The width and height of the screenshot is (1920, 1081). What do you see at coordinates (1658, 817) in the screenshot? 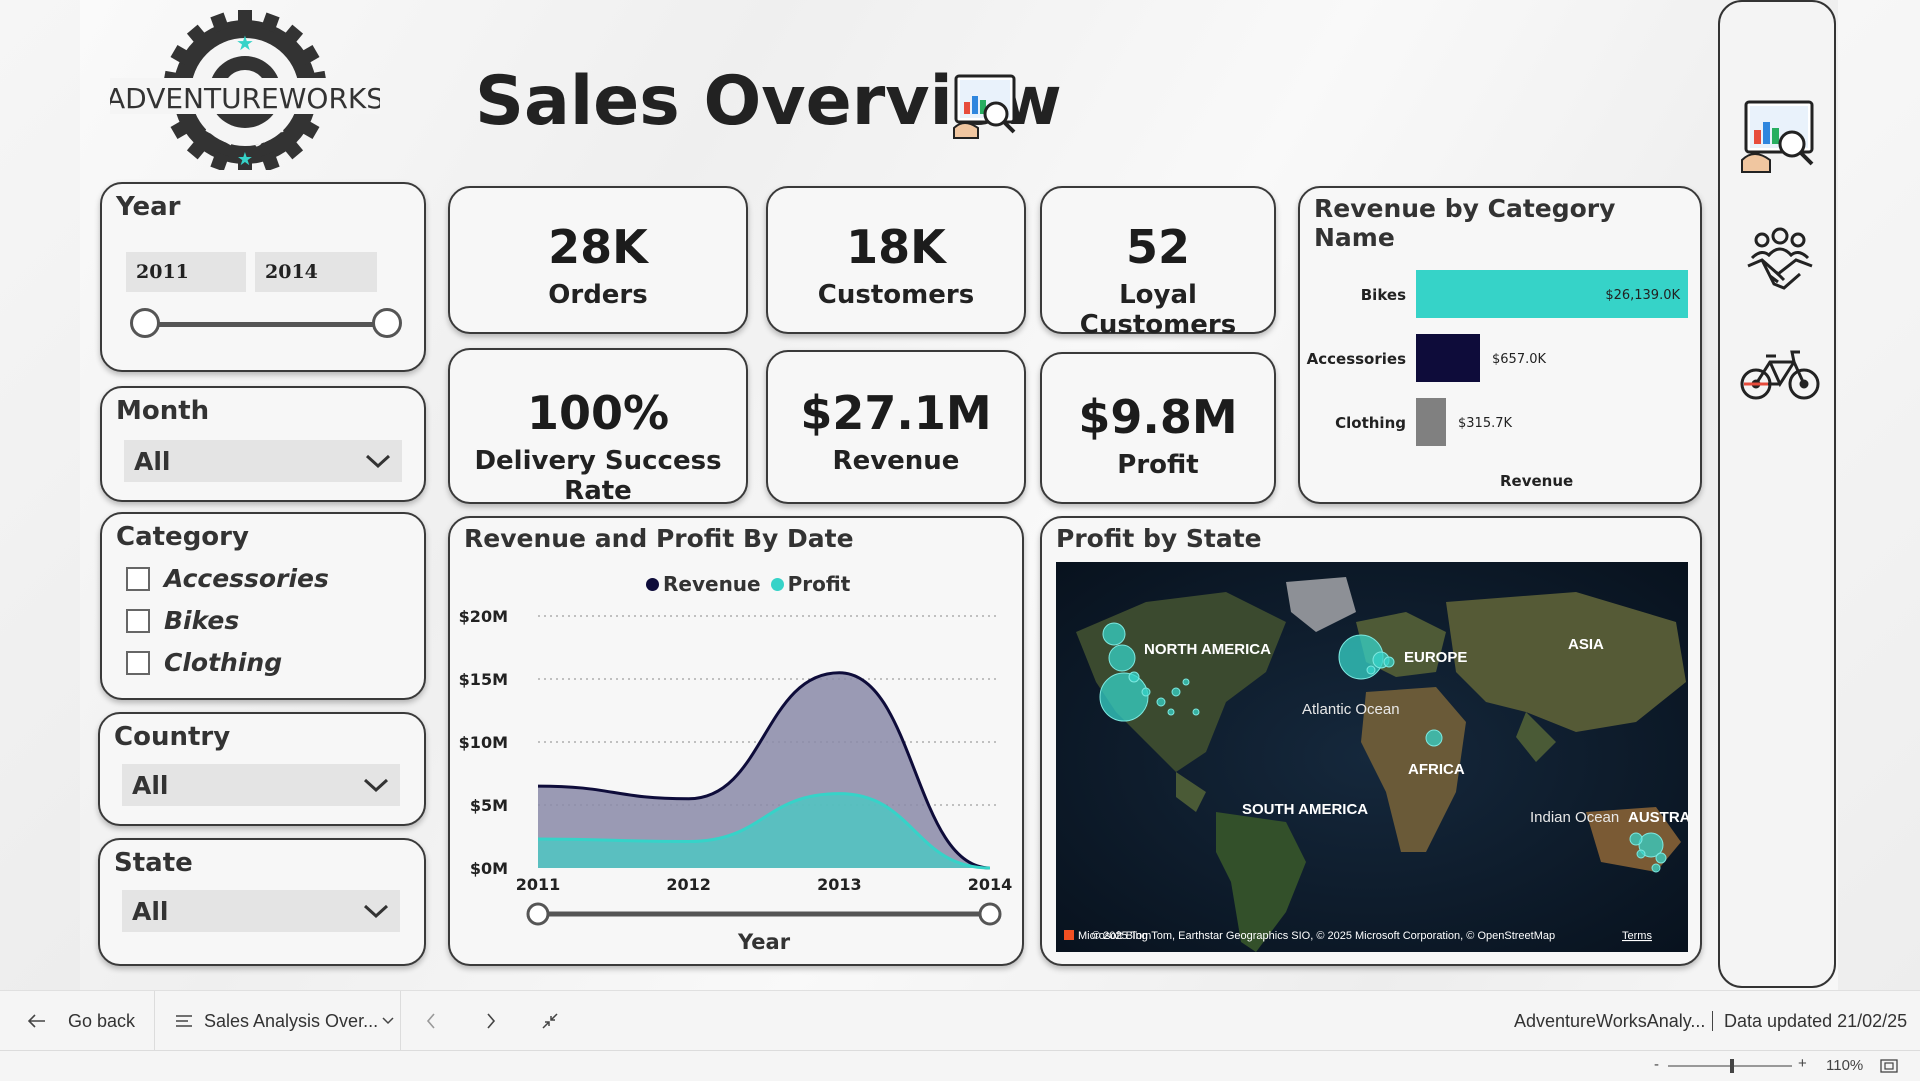
I see `map-label: AUSTRA` at bounding box center [1658, 817].